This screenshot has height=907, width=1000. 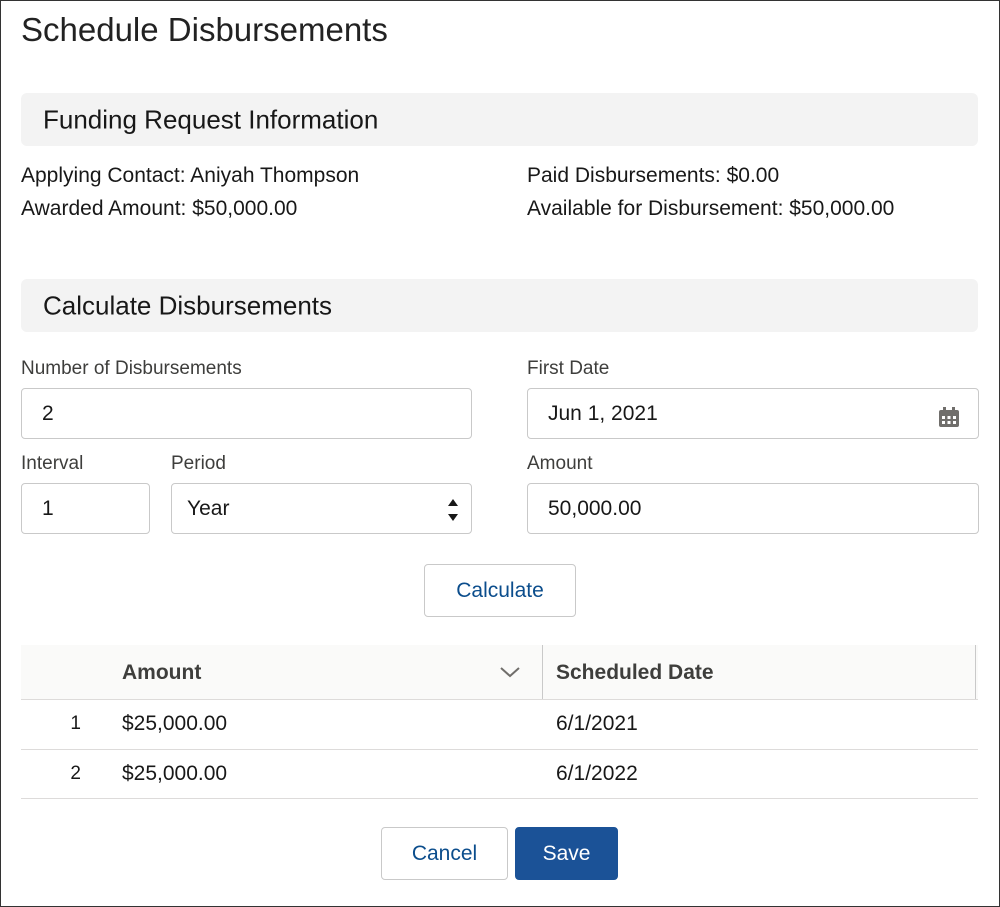 I want to click on section-header: Funding Request Information, so click(x=499, y=119).